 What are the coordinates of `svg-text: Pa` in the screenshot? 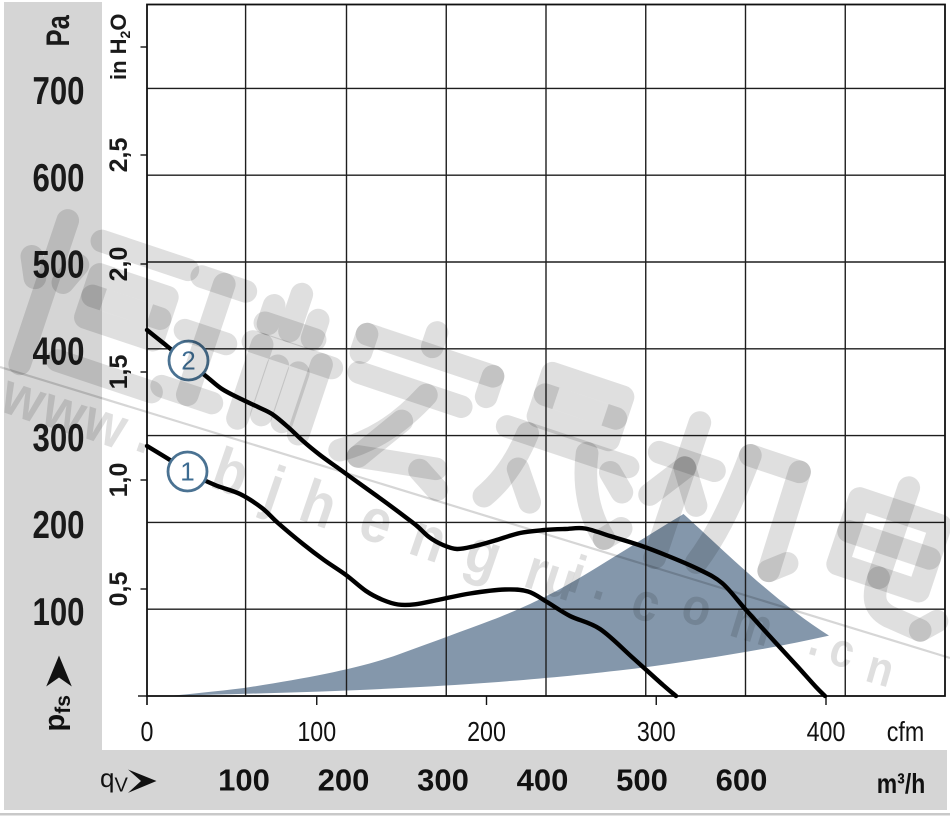 It's located at (58, 30).